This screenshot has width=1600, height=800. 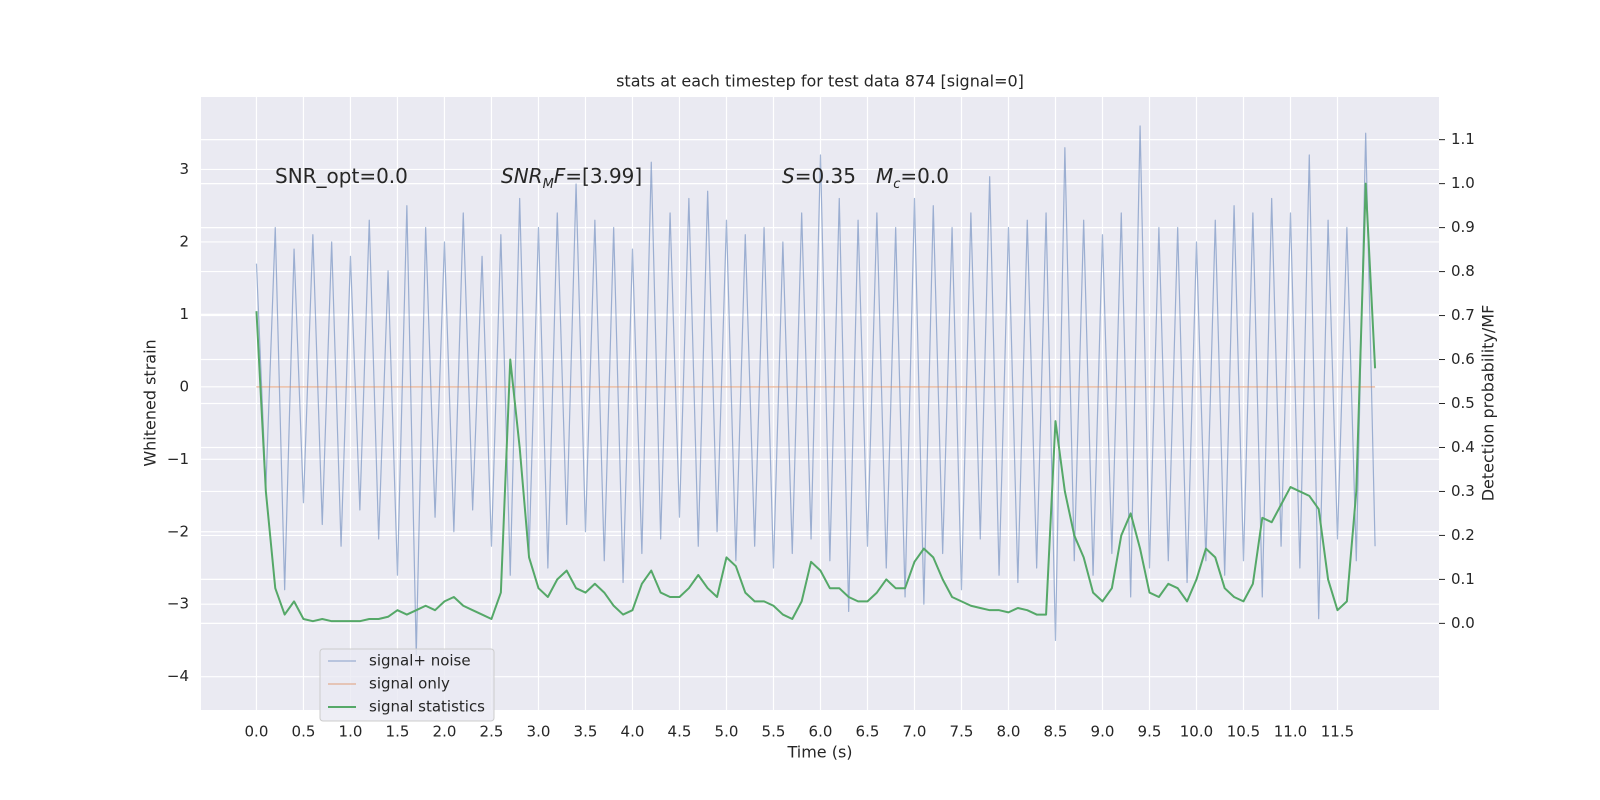 I want to click on y2-axis-label: Detection probability/MF, so click(x=1488, y=403).